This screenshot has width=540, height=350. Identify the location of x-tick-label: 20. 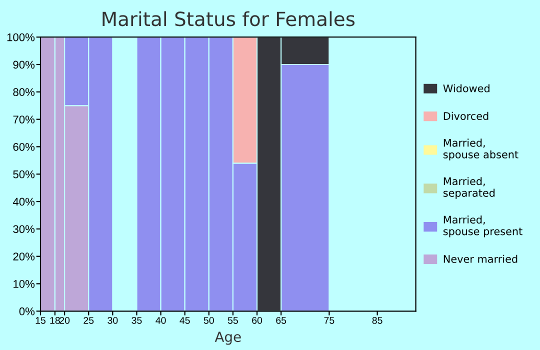
(65, 320).